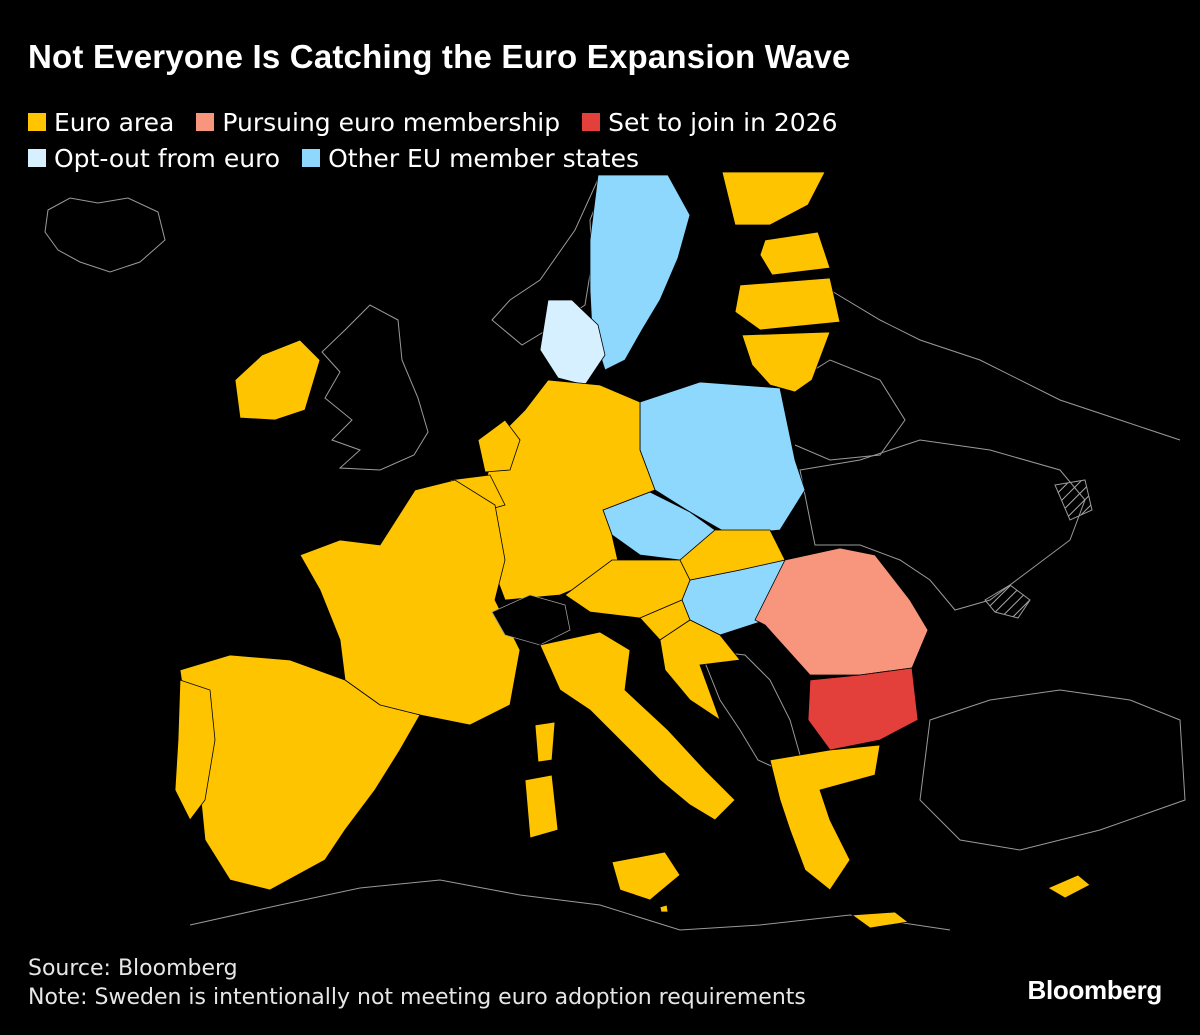 This screenshot has height=1035, width=1200. What do you see at coordinates (195, 750) in the screenshot?
I see `portugal` at bounding box center [195, 750].